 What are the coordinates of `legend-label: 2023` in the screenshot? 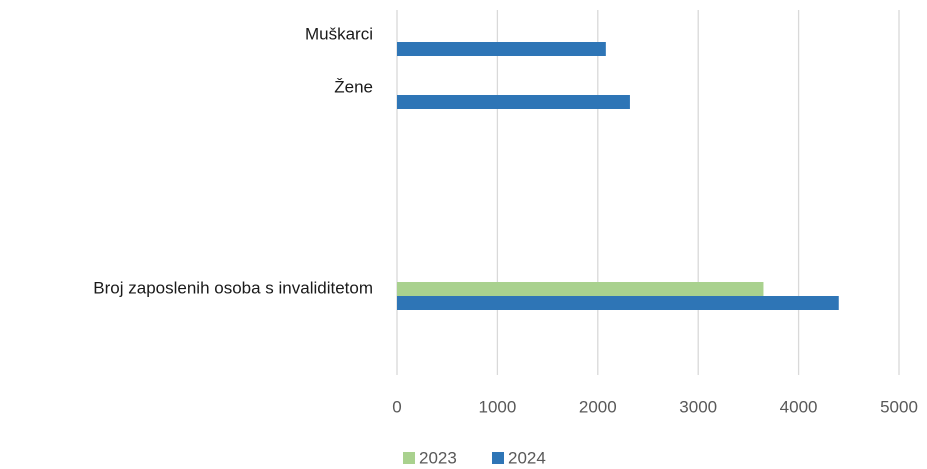 It's located at (438, 457).